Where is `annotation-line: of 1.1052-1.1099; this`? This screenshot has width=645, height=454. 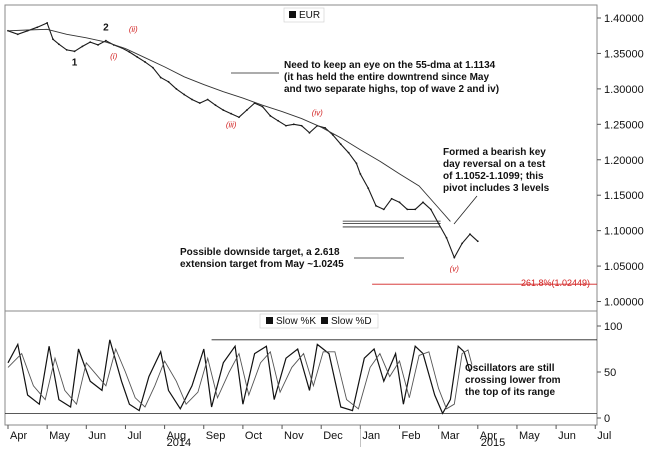
annotation-line: of 1.1052-1.1099; this is located at coordinates (493, 176).